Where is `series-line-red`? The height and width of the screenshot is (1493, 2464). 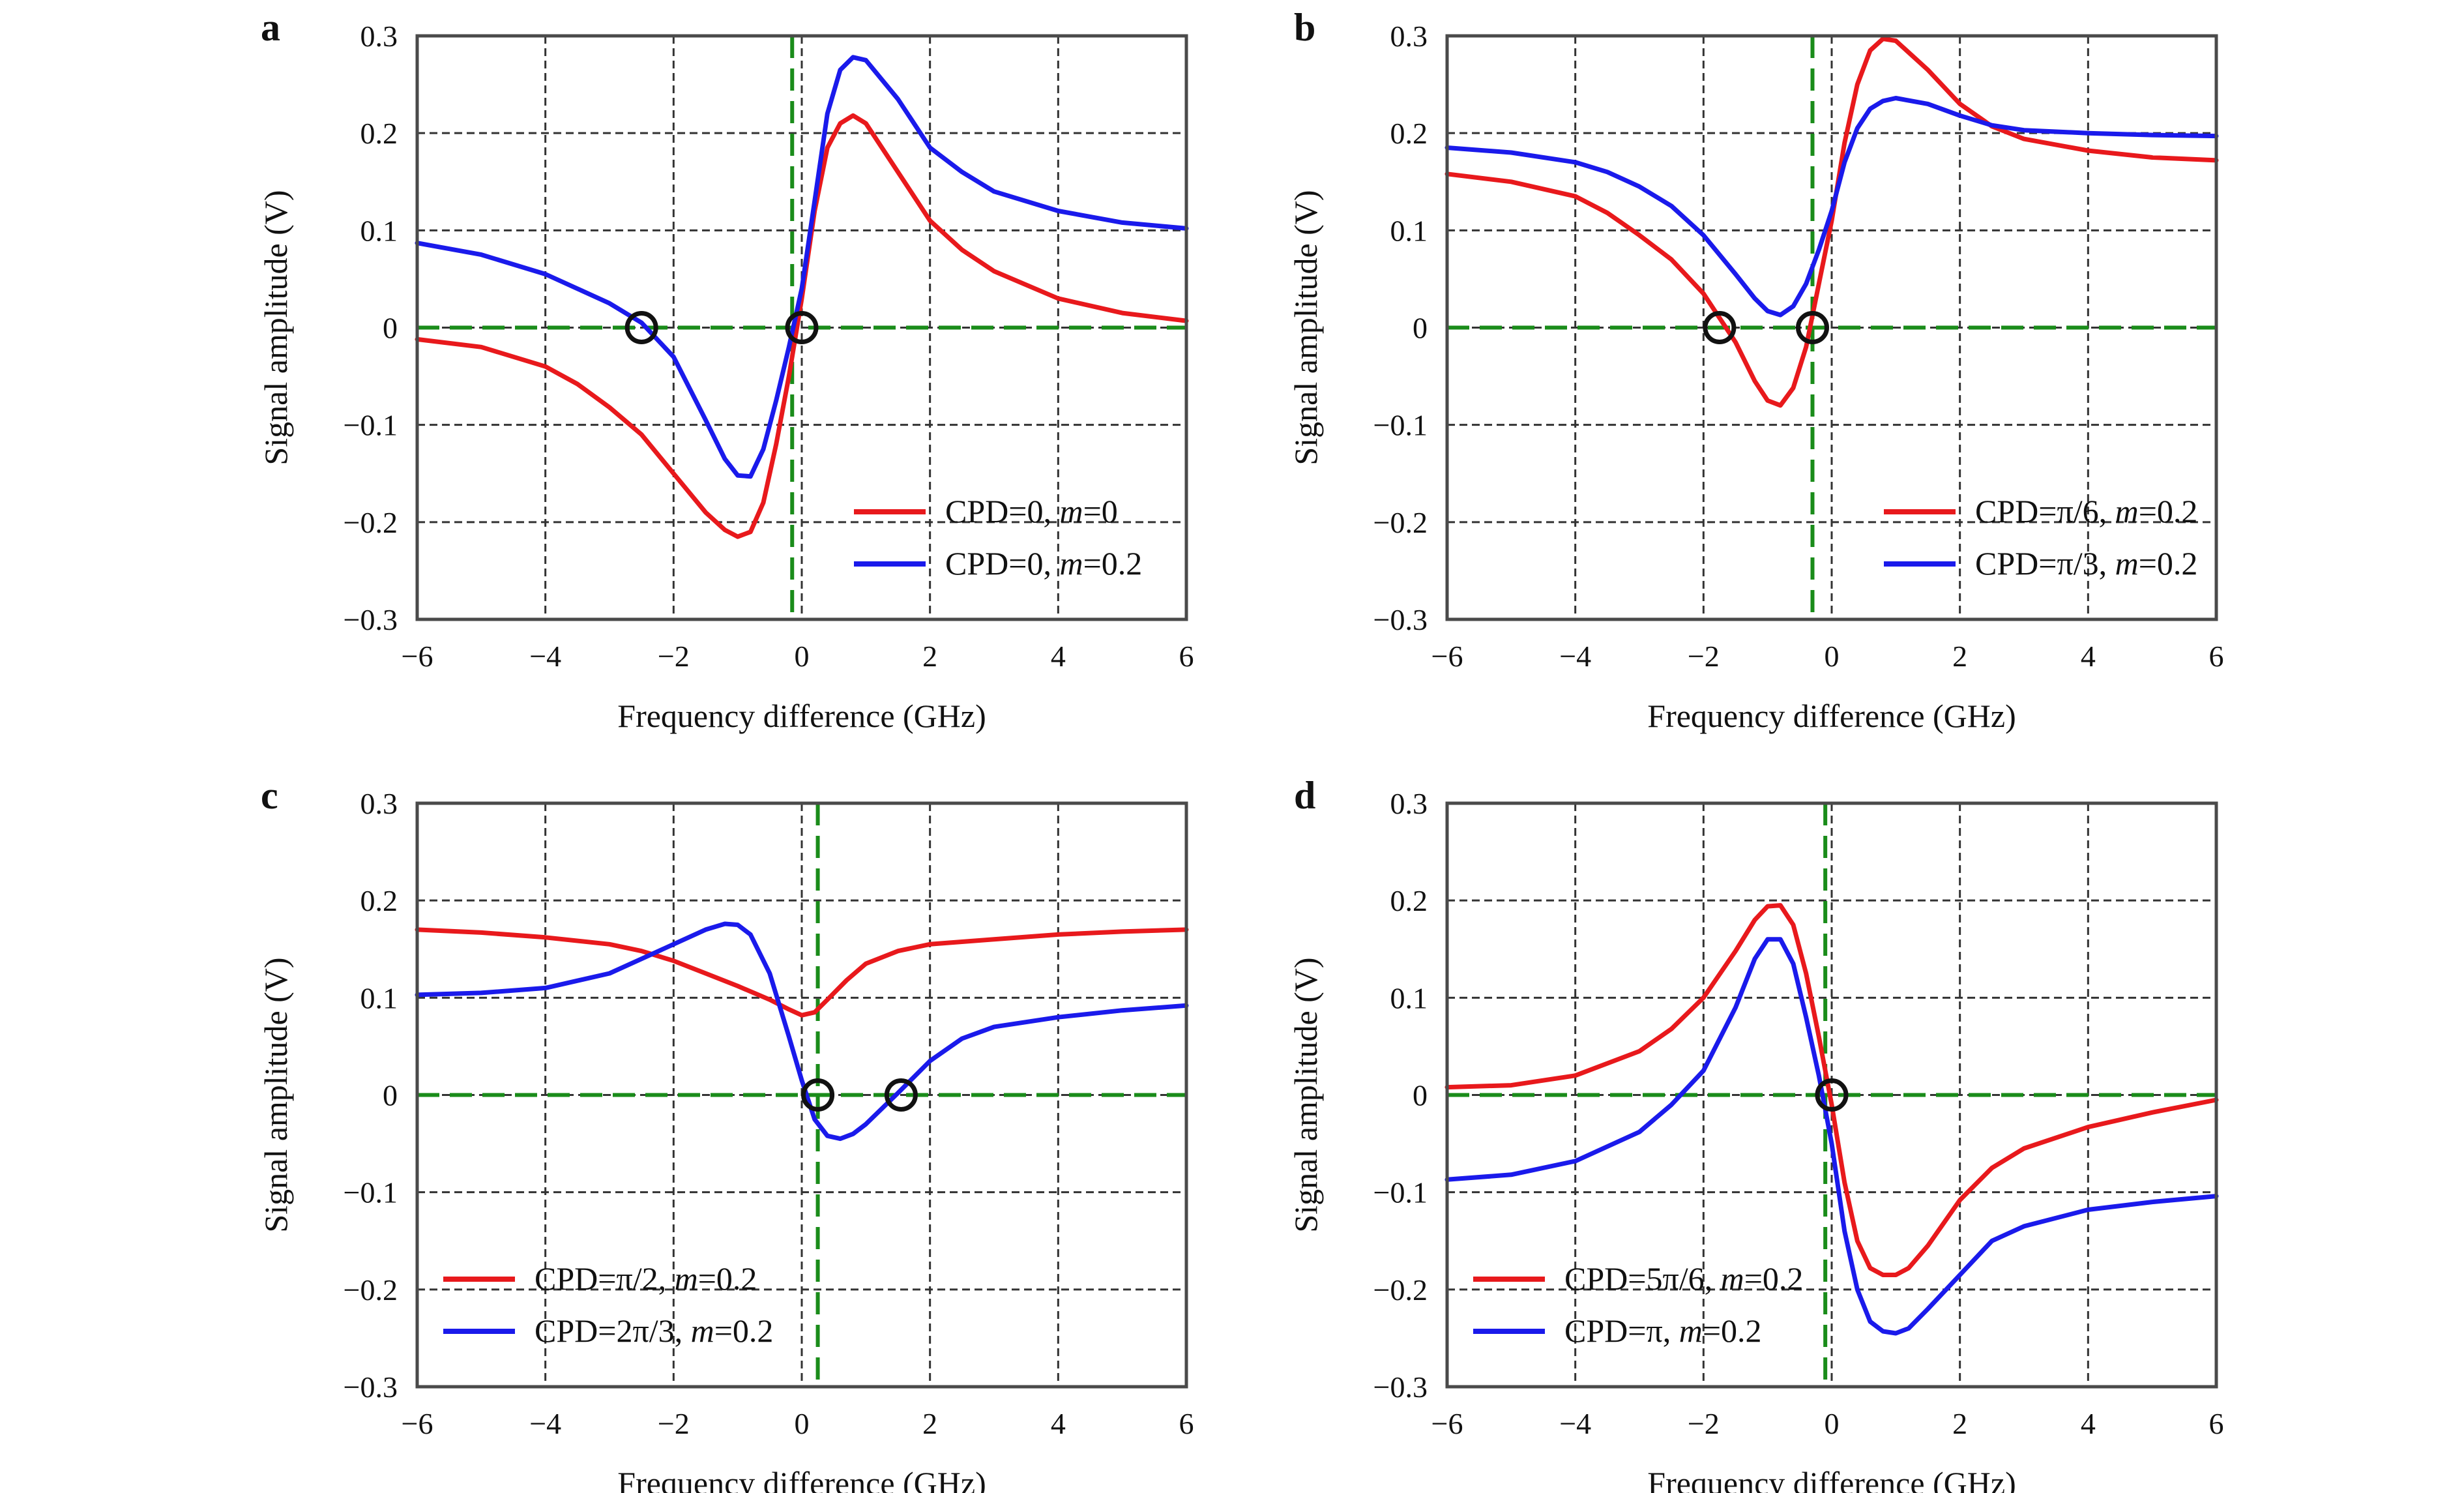
series-line-red is located at coordinates (1832, 222).